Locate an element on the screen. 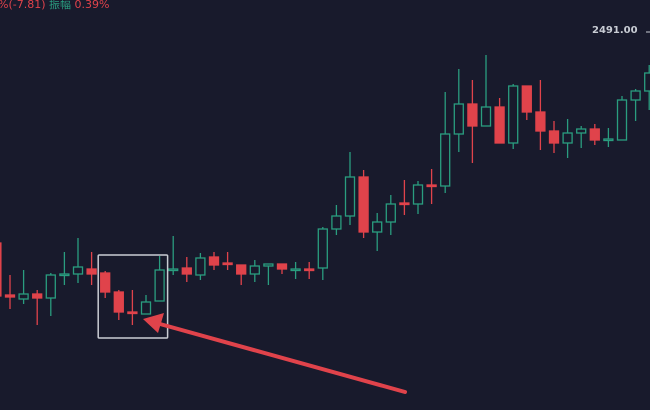 The image size is (650, 410). amplitude-value: 0.39% is located at coordinates (92, 5).